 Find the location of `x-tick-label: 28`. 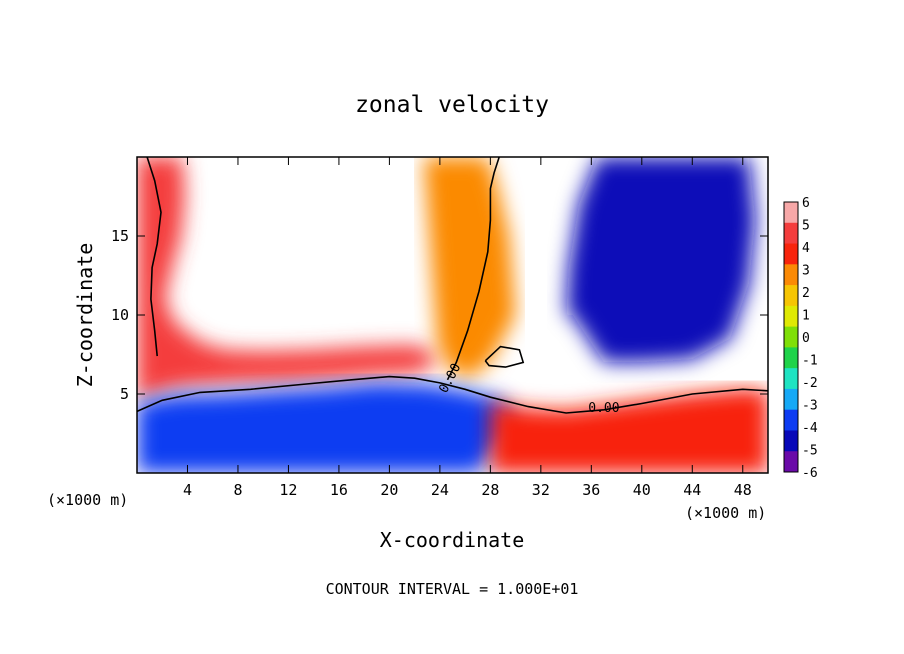

x-tick-label: 28 is located at coordinates (490, 490).